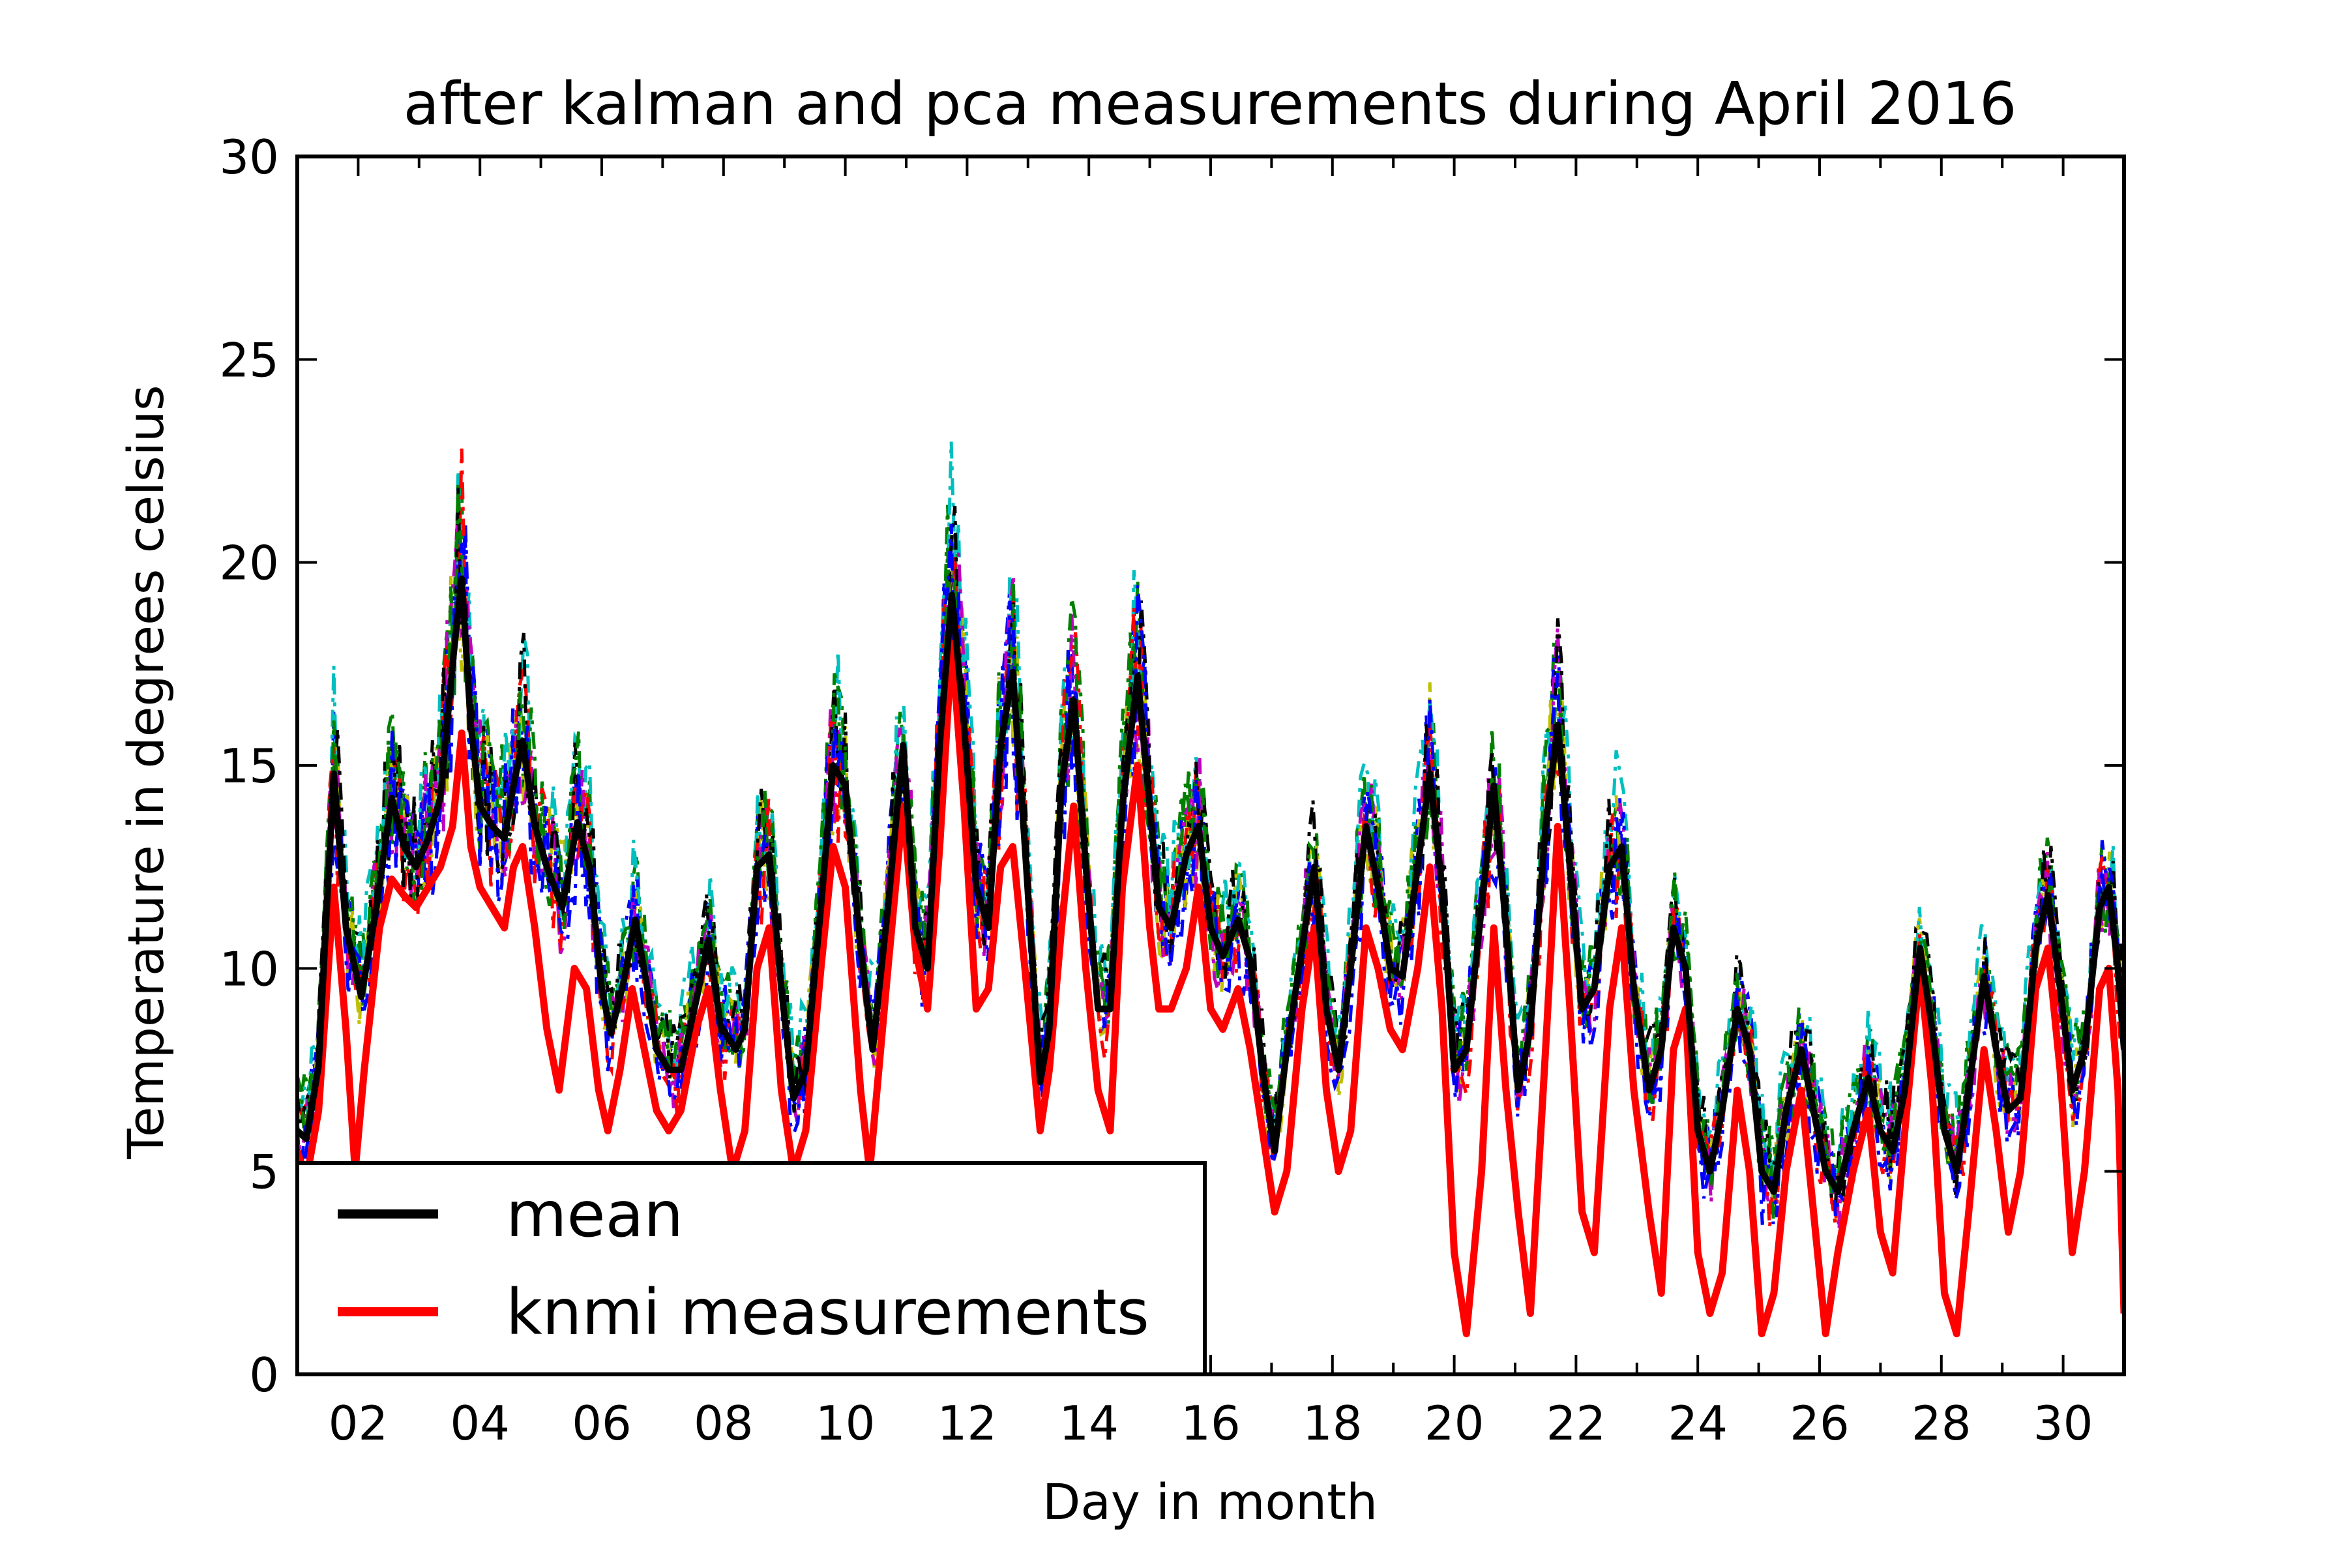 The width and height of the screenshot is (2347, 1568). I want to click on x-tick-label: 08, so click(724, 1424).